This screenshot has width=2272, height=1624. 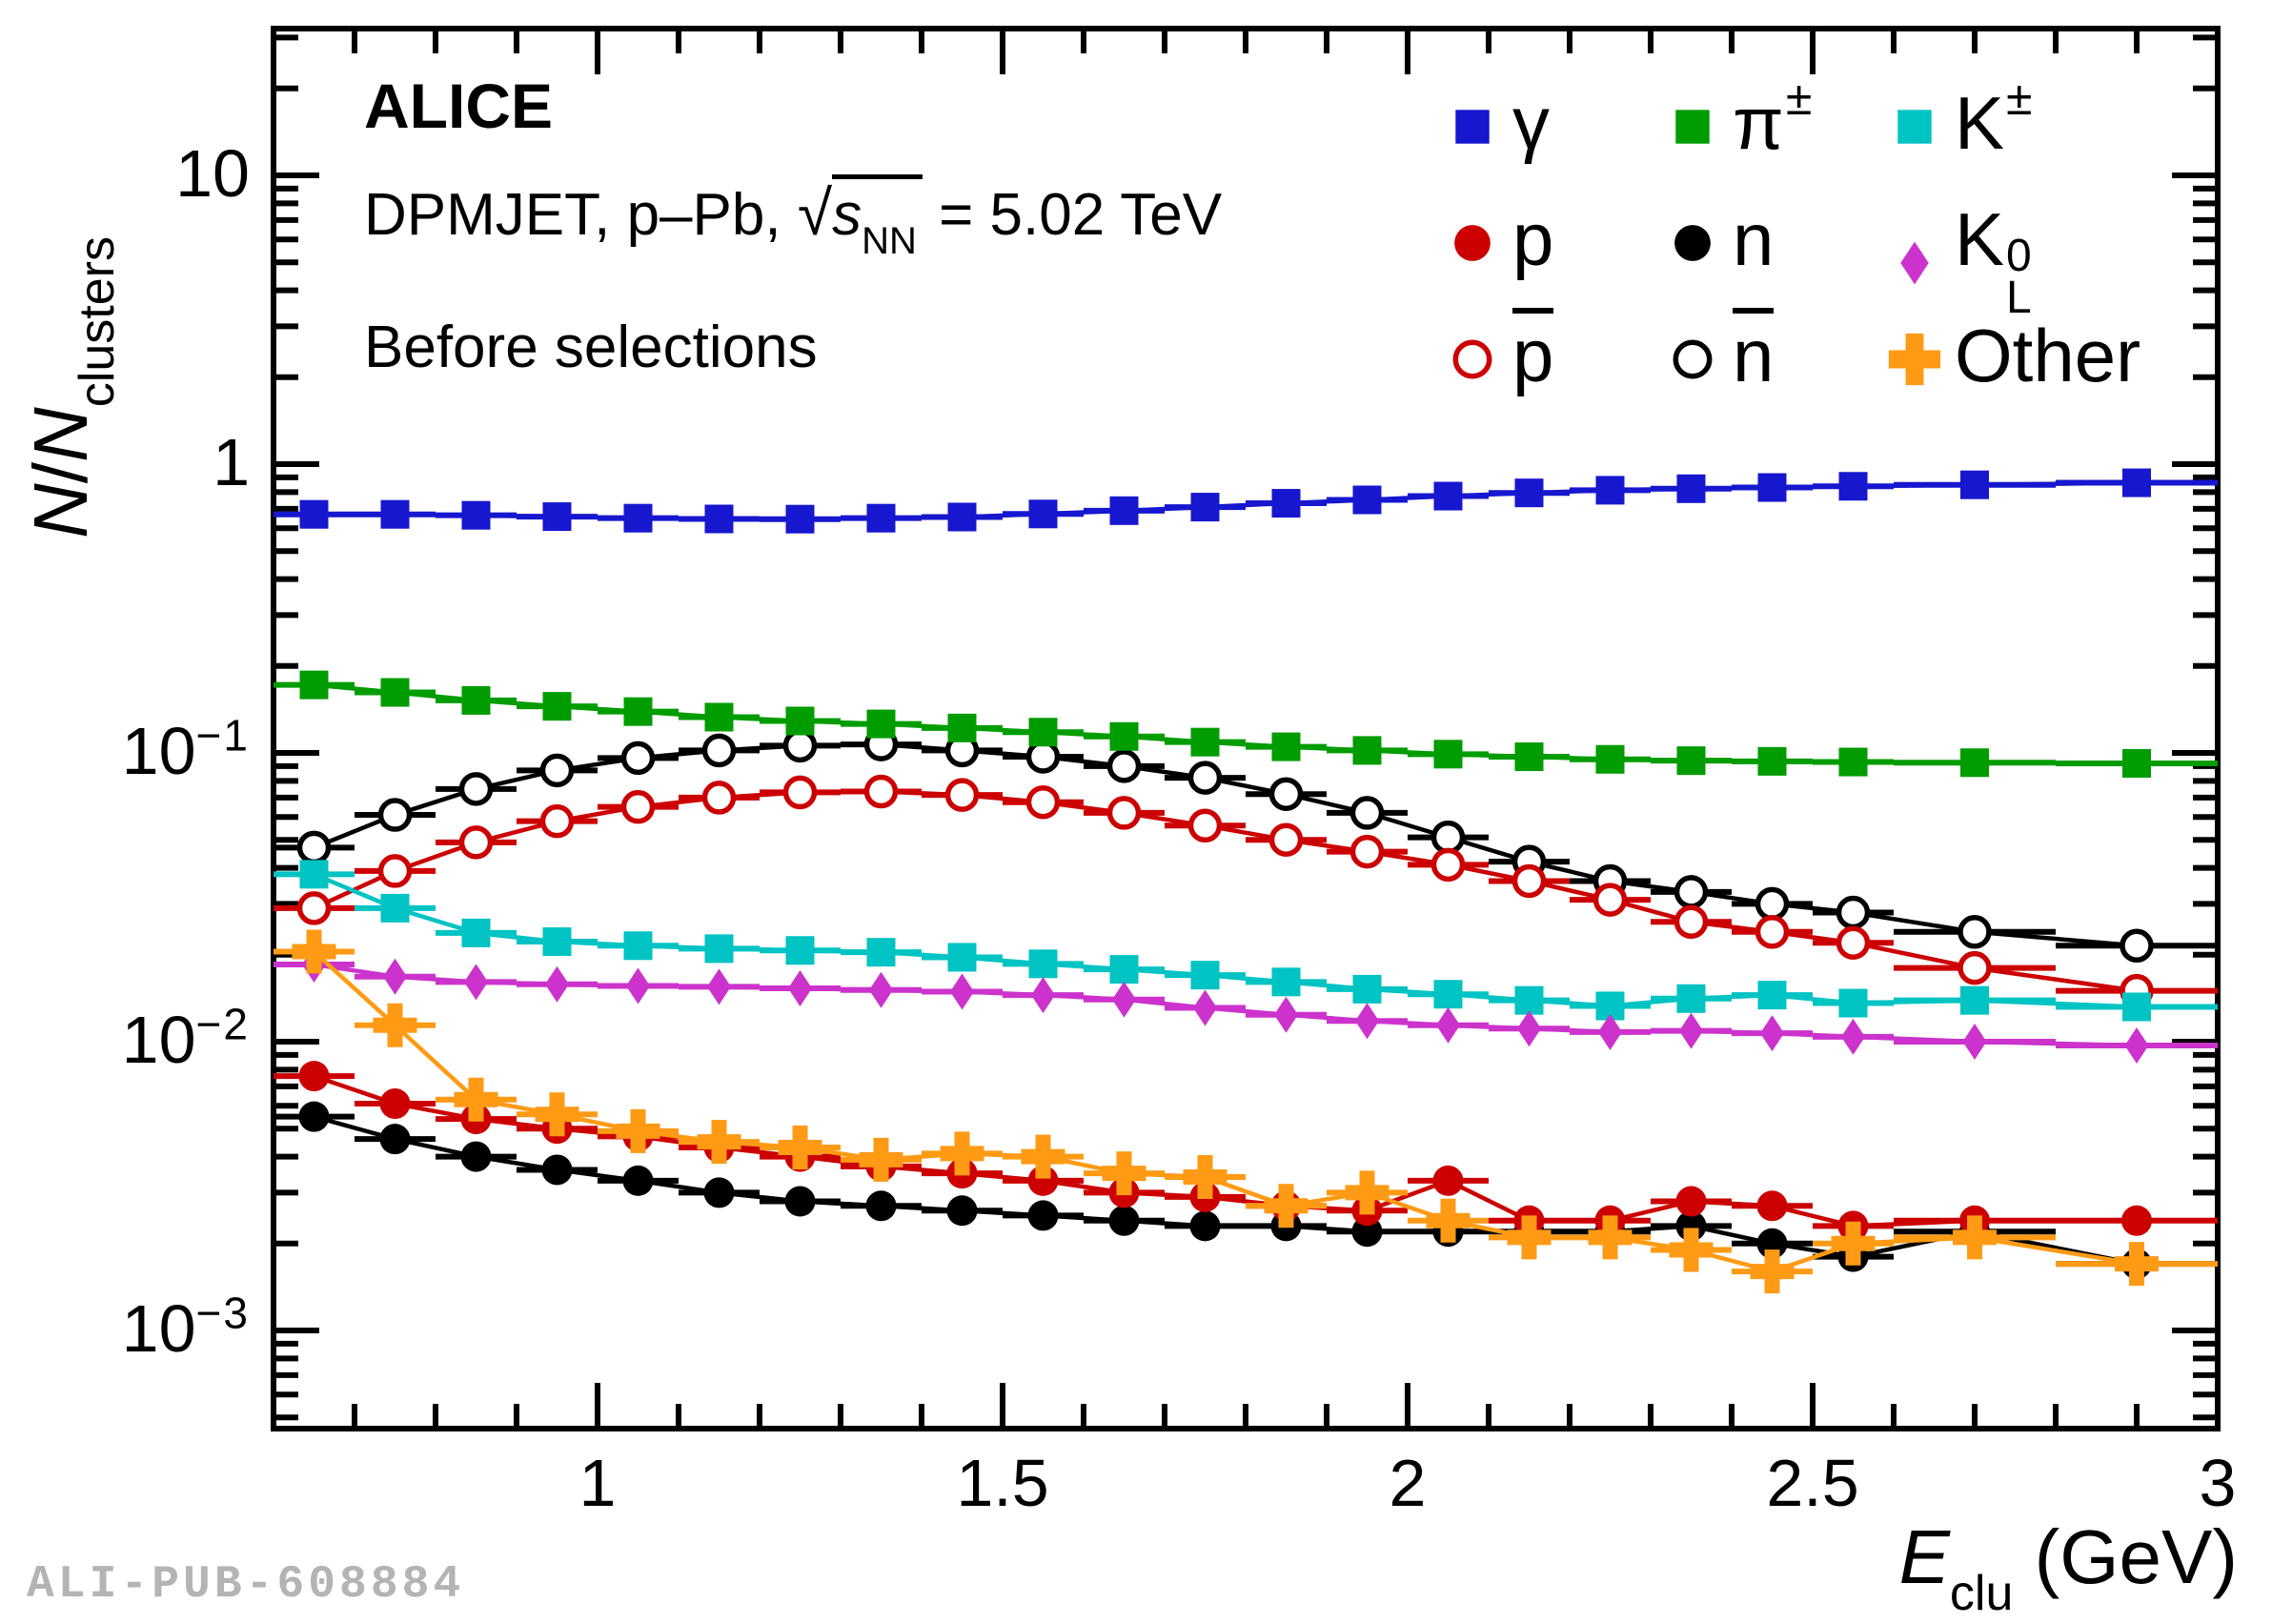 I want to click on x-title-unit: (GeV), so click(x=2125, y=1556).